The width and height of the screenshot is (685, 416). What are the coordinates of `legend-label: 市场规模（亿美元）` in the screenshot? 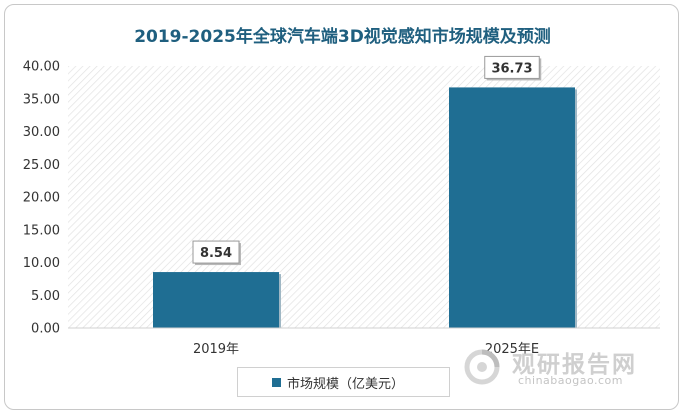 It's located at (346, 384).